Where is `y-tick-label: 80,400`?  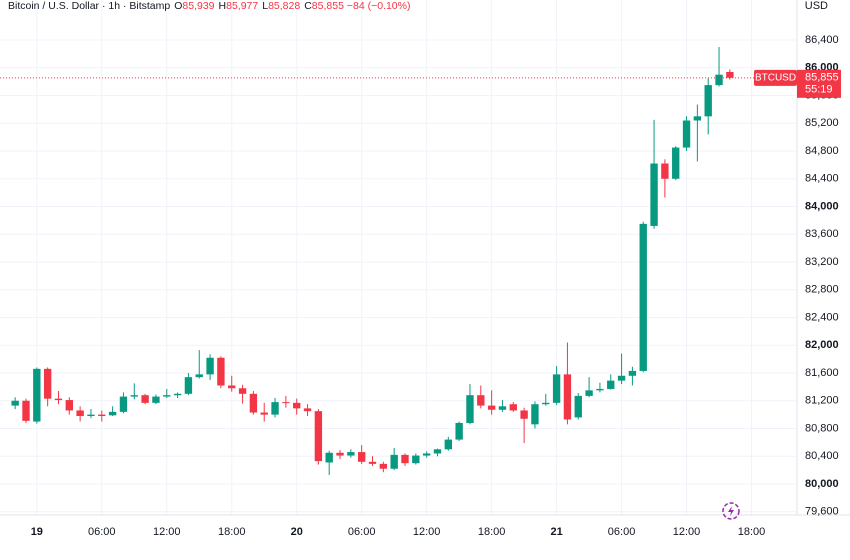
y-tick-label: 80,400 is located at coordinates (822, 456).